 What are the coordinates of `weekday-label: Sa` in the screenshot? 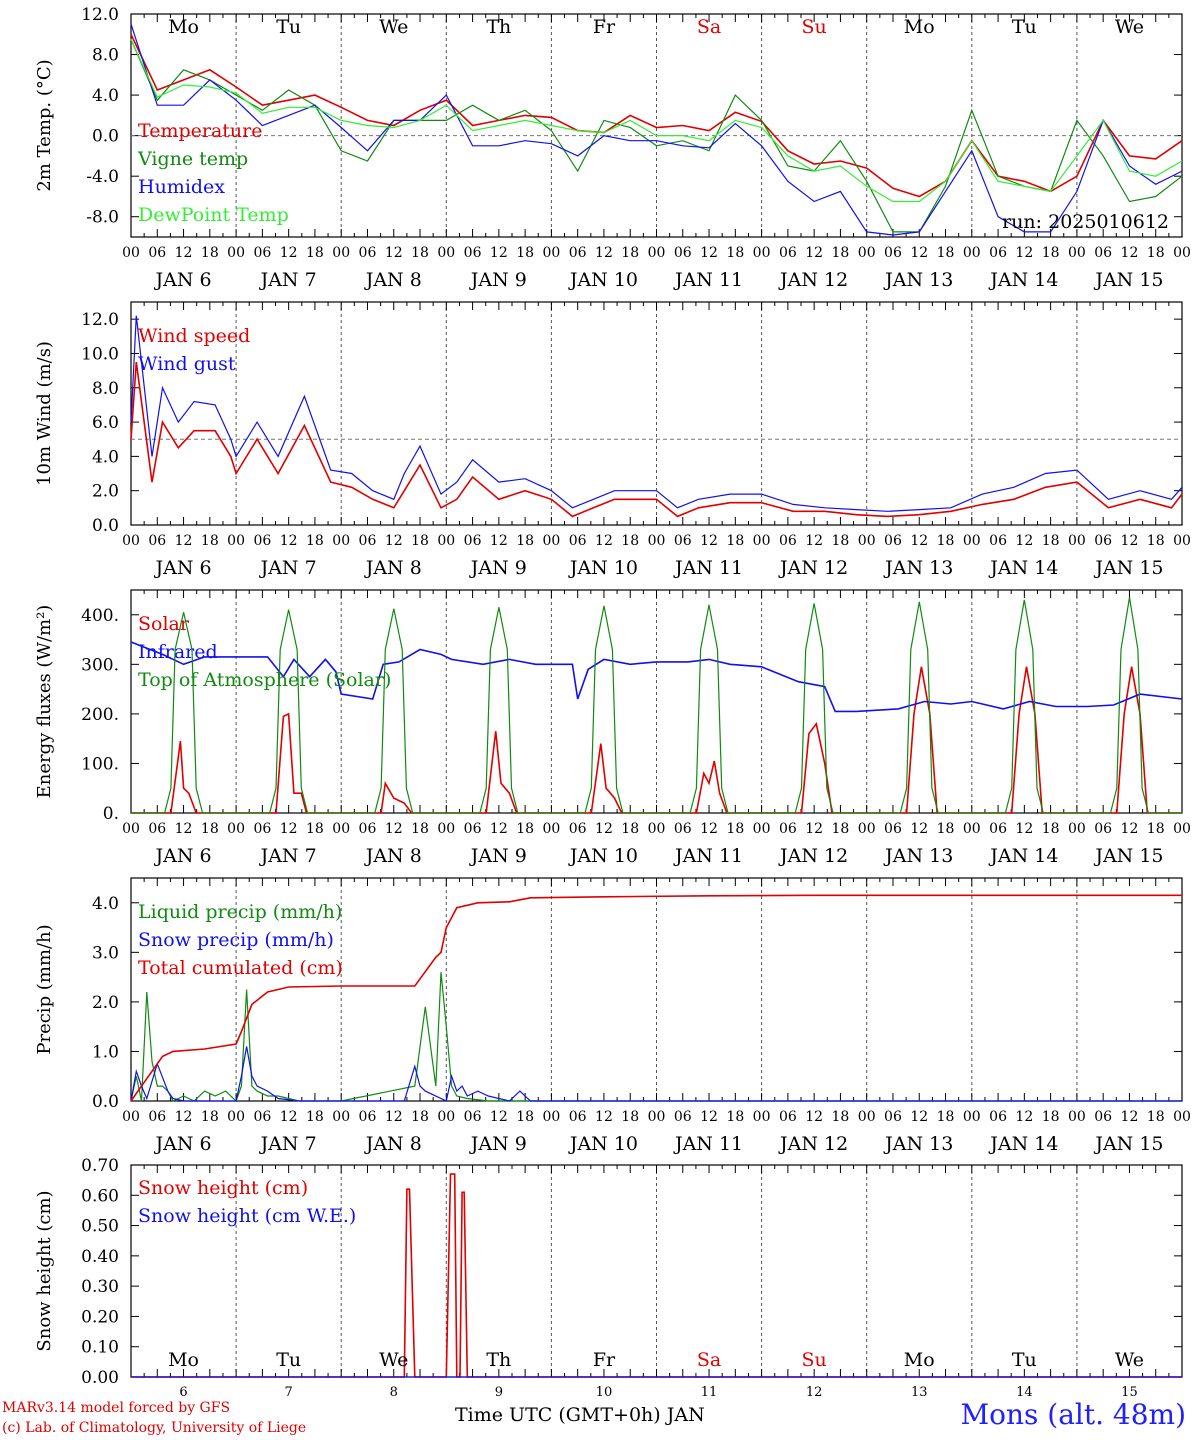 It's located at (709, 1360).